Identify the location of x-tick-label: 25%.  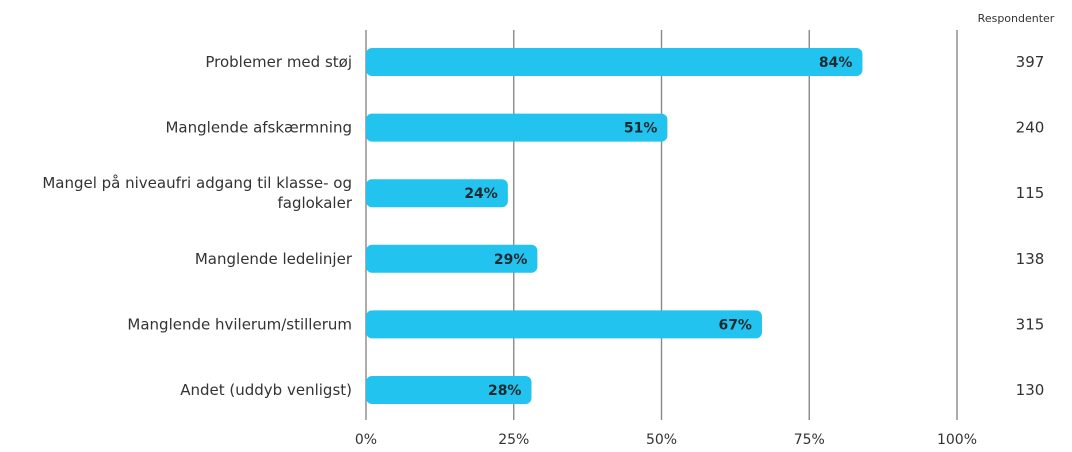
(513, 440).